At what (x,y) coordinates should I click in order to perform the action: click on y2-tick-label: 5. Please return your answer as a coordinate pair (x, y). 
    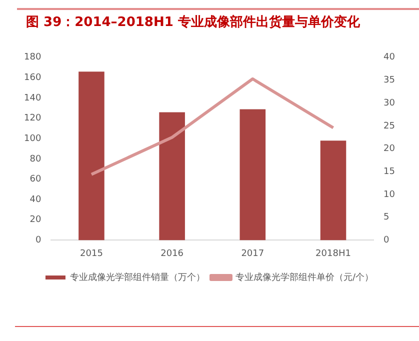
    Looking at the image, I should click on (387, 217).